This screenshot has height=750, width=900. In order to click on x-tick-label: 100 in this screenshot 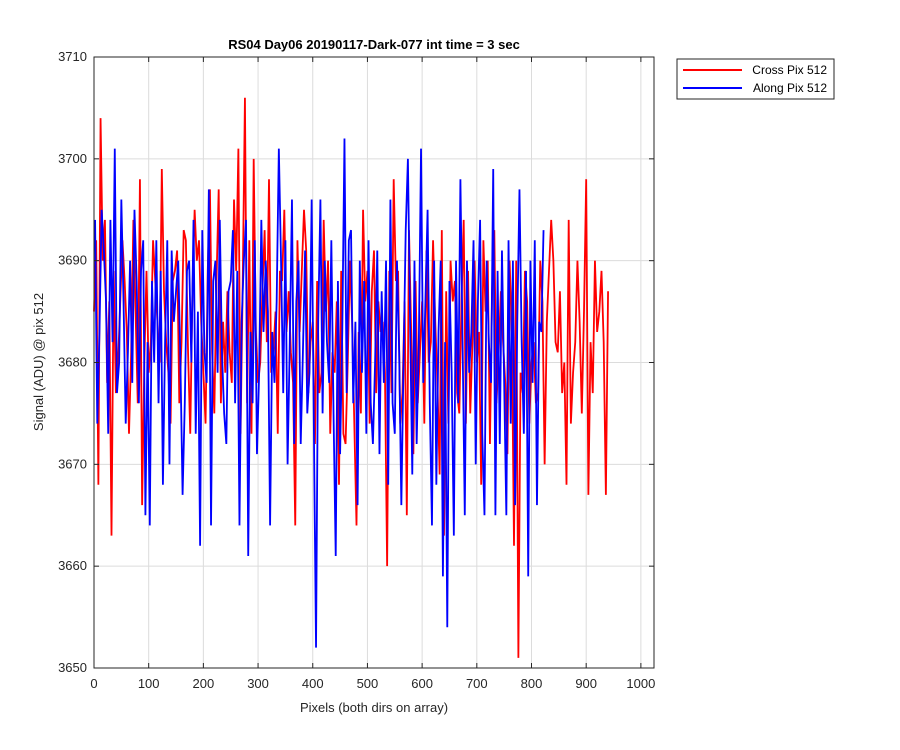, I will do `click(149, 683)`.